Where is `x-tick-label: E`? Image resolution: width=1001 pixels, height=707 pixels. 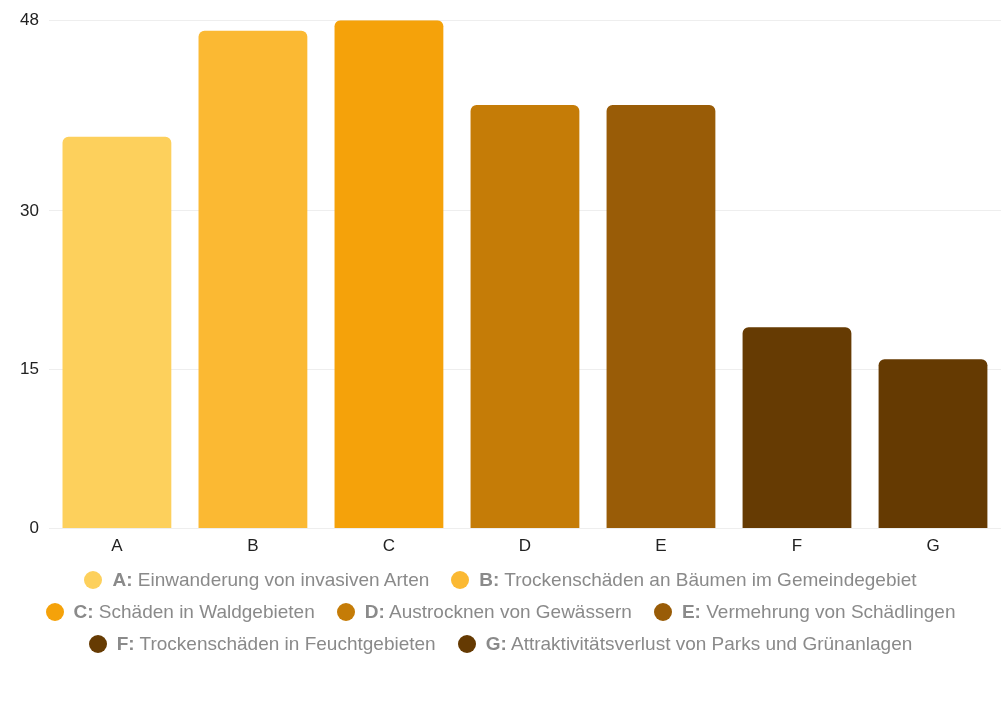 x-tick-label: E is located at coordinates (661, 546).